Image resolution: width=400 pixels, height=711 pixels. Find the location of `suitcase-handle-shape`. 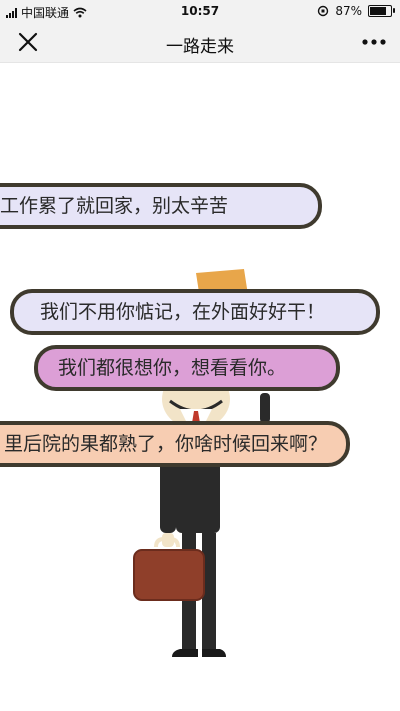

suitcase-handle-shape is located at coordinates (167, 542).